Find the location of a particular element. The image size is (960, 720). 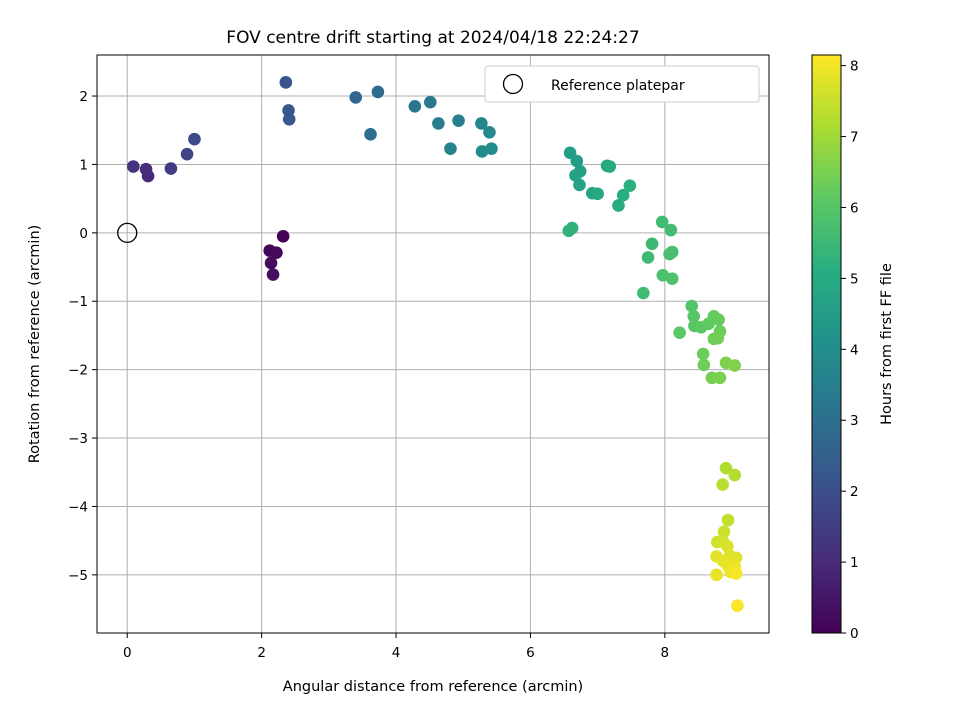

y-tick-label: 1 is located at coordinates (83, 165).